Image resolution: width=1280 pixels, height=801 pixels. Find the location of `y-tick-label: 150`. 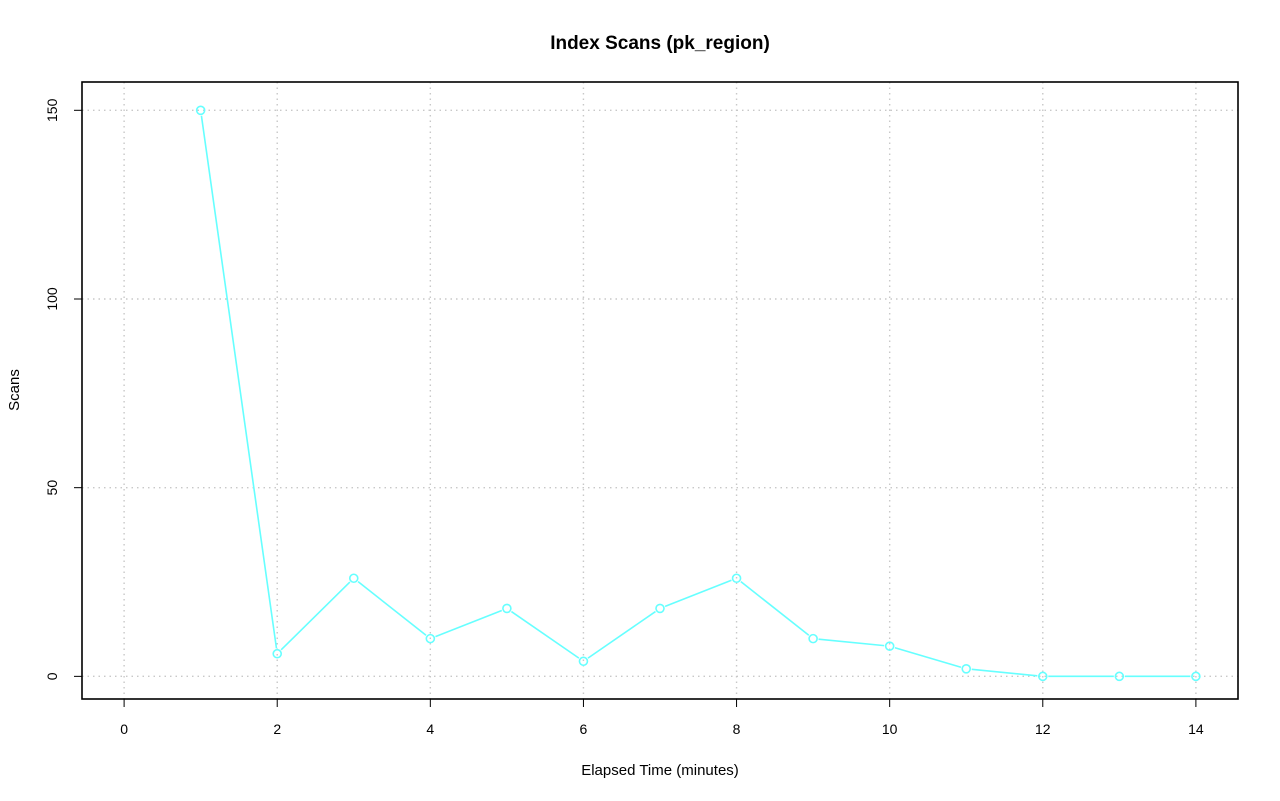

y-tick-label: 150 is located at coordinates (52, 110).